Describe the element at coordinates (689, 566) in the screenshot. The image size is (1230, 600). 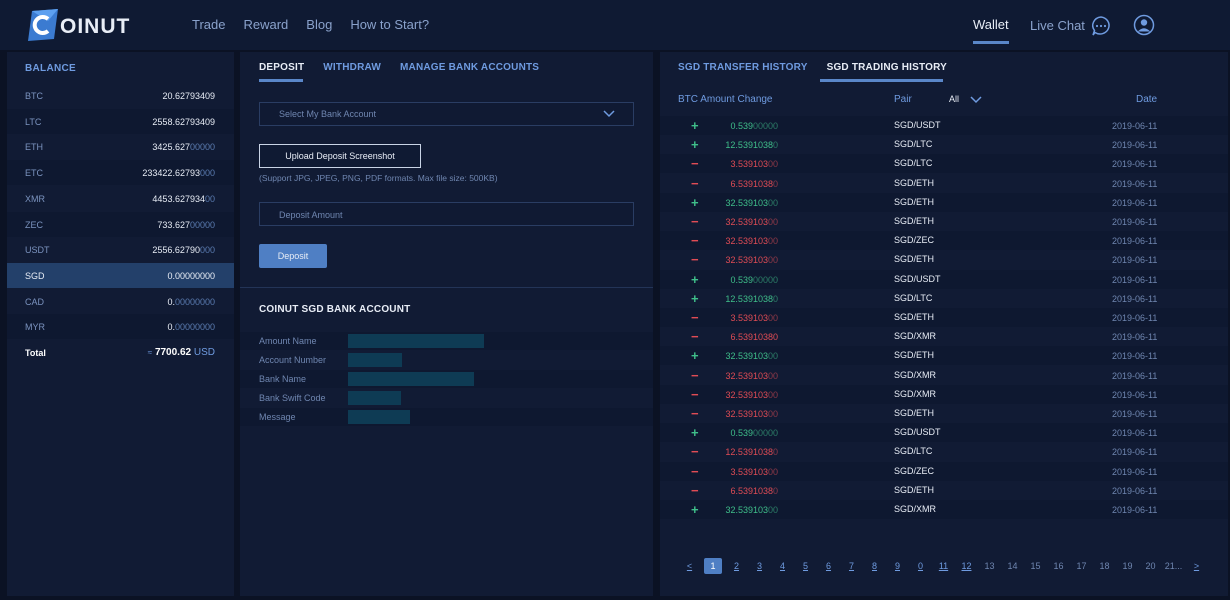
I see `pagination-prev: <` at that location.